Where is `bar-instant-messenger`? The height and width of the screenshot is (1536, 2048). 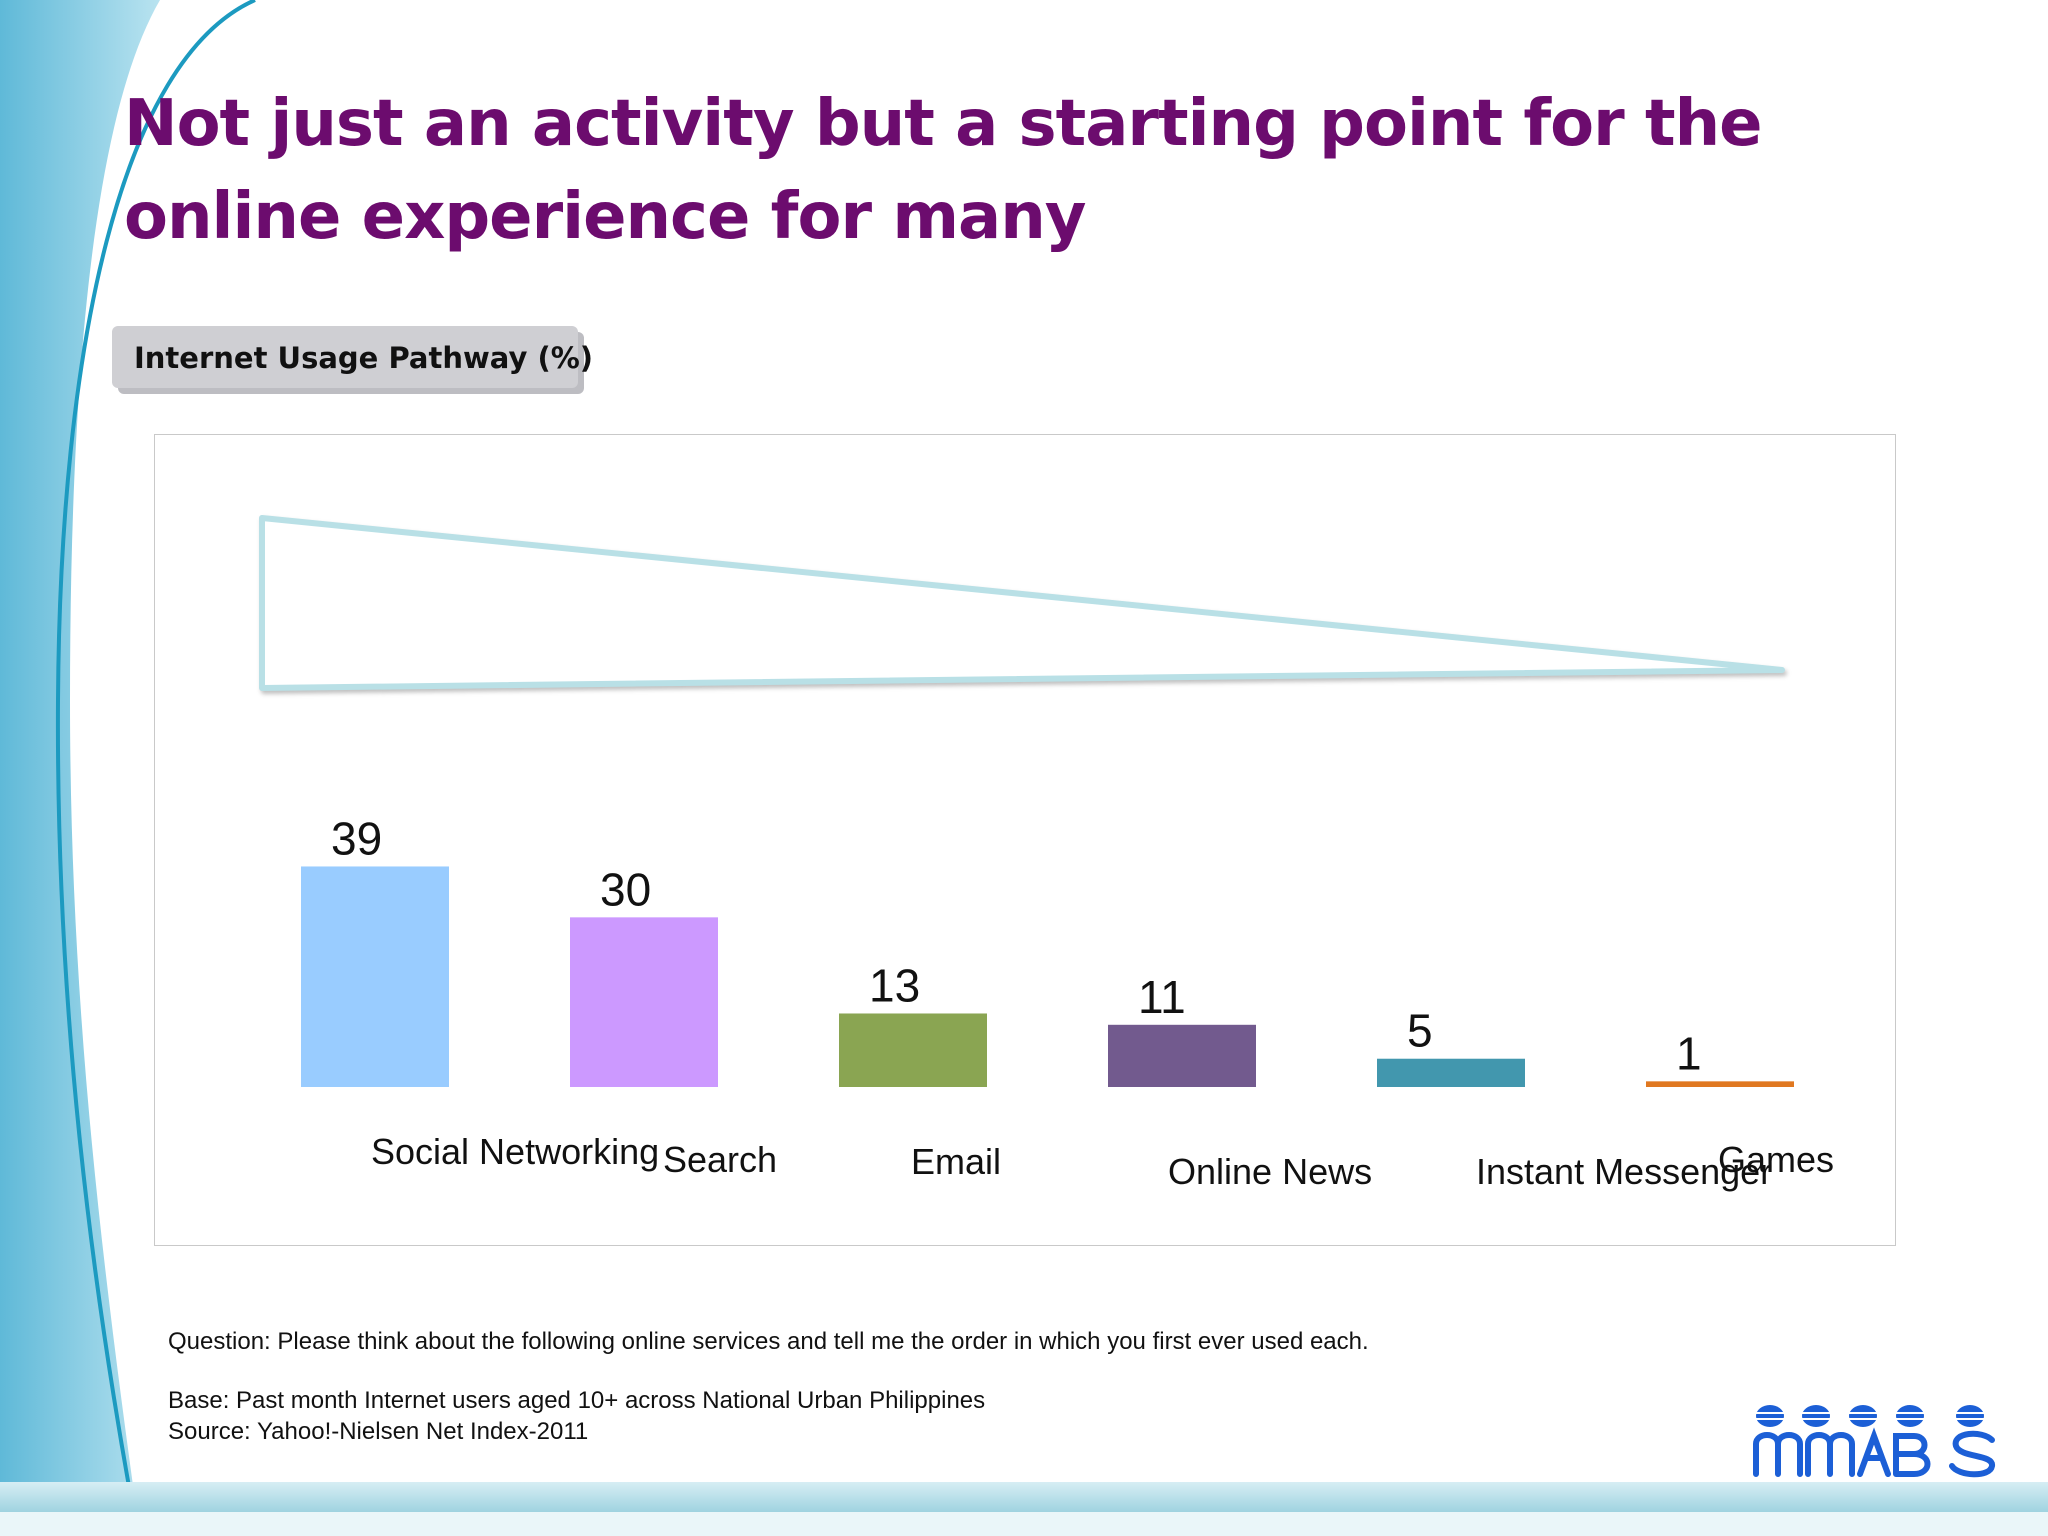
bar-instant-messenger is located at coordinates (1451, 1072).